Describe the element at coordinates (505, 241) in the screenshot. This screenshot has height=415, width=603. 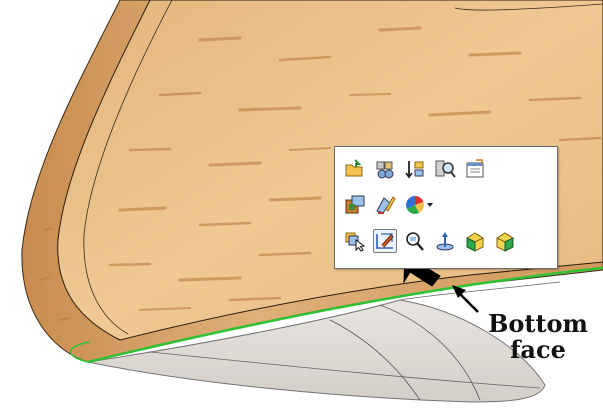
I see `box-face-icon` at that location.